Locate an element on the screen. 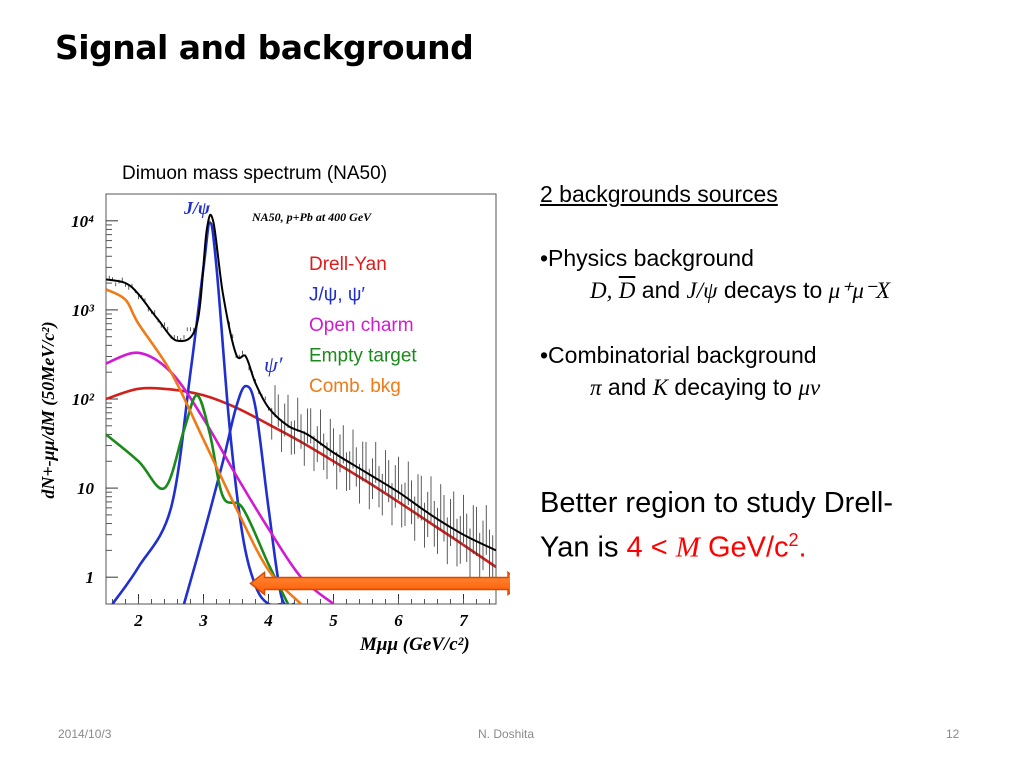 This screenshot has height=768, width=1024. comb-pi: π is located at coordinates (596, 387).